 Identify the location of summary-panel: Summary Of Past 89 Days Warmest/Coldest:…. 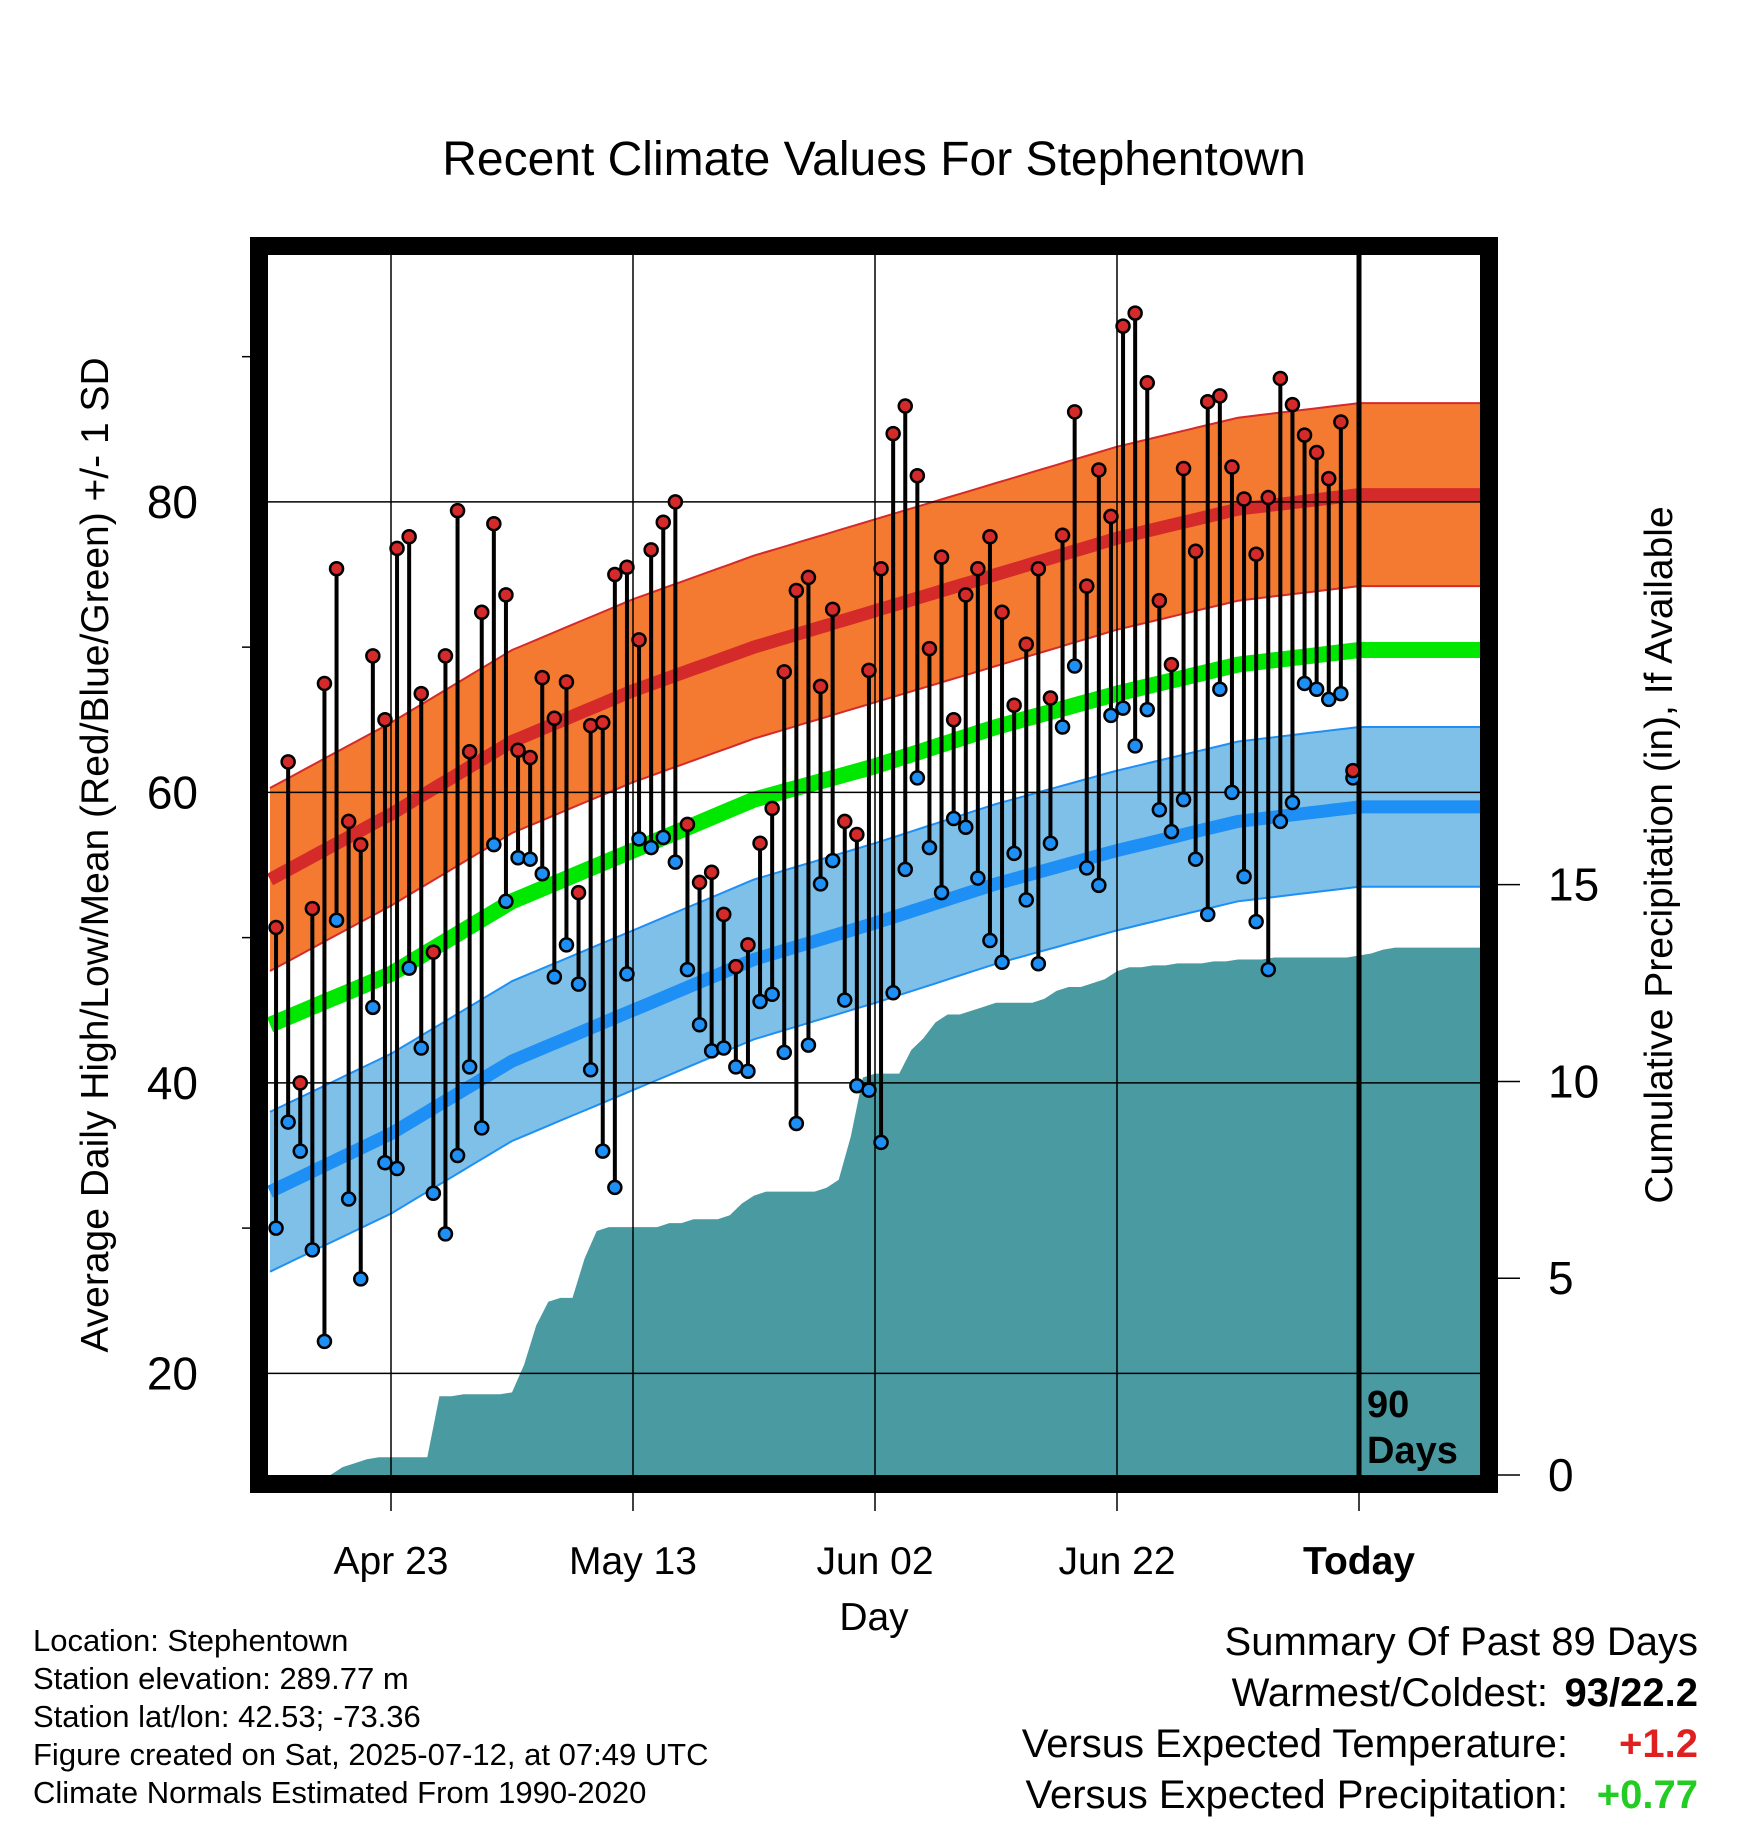
(1360, 1722).